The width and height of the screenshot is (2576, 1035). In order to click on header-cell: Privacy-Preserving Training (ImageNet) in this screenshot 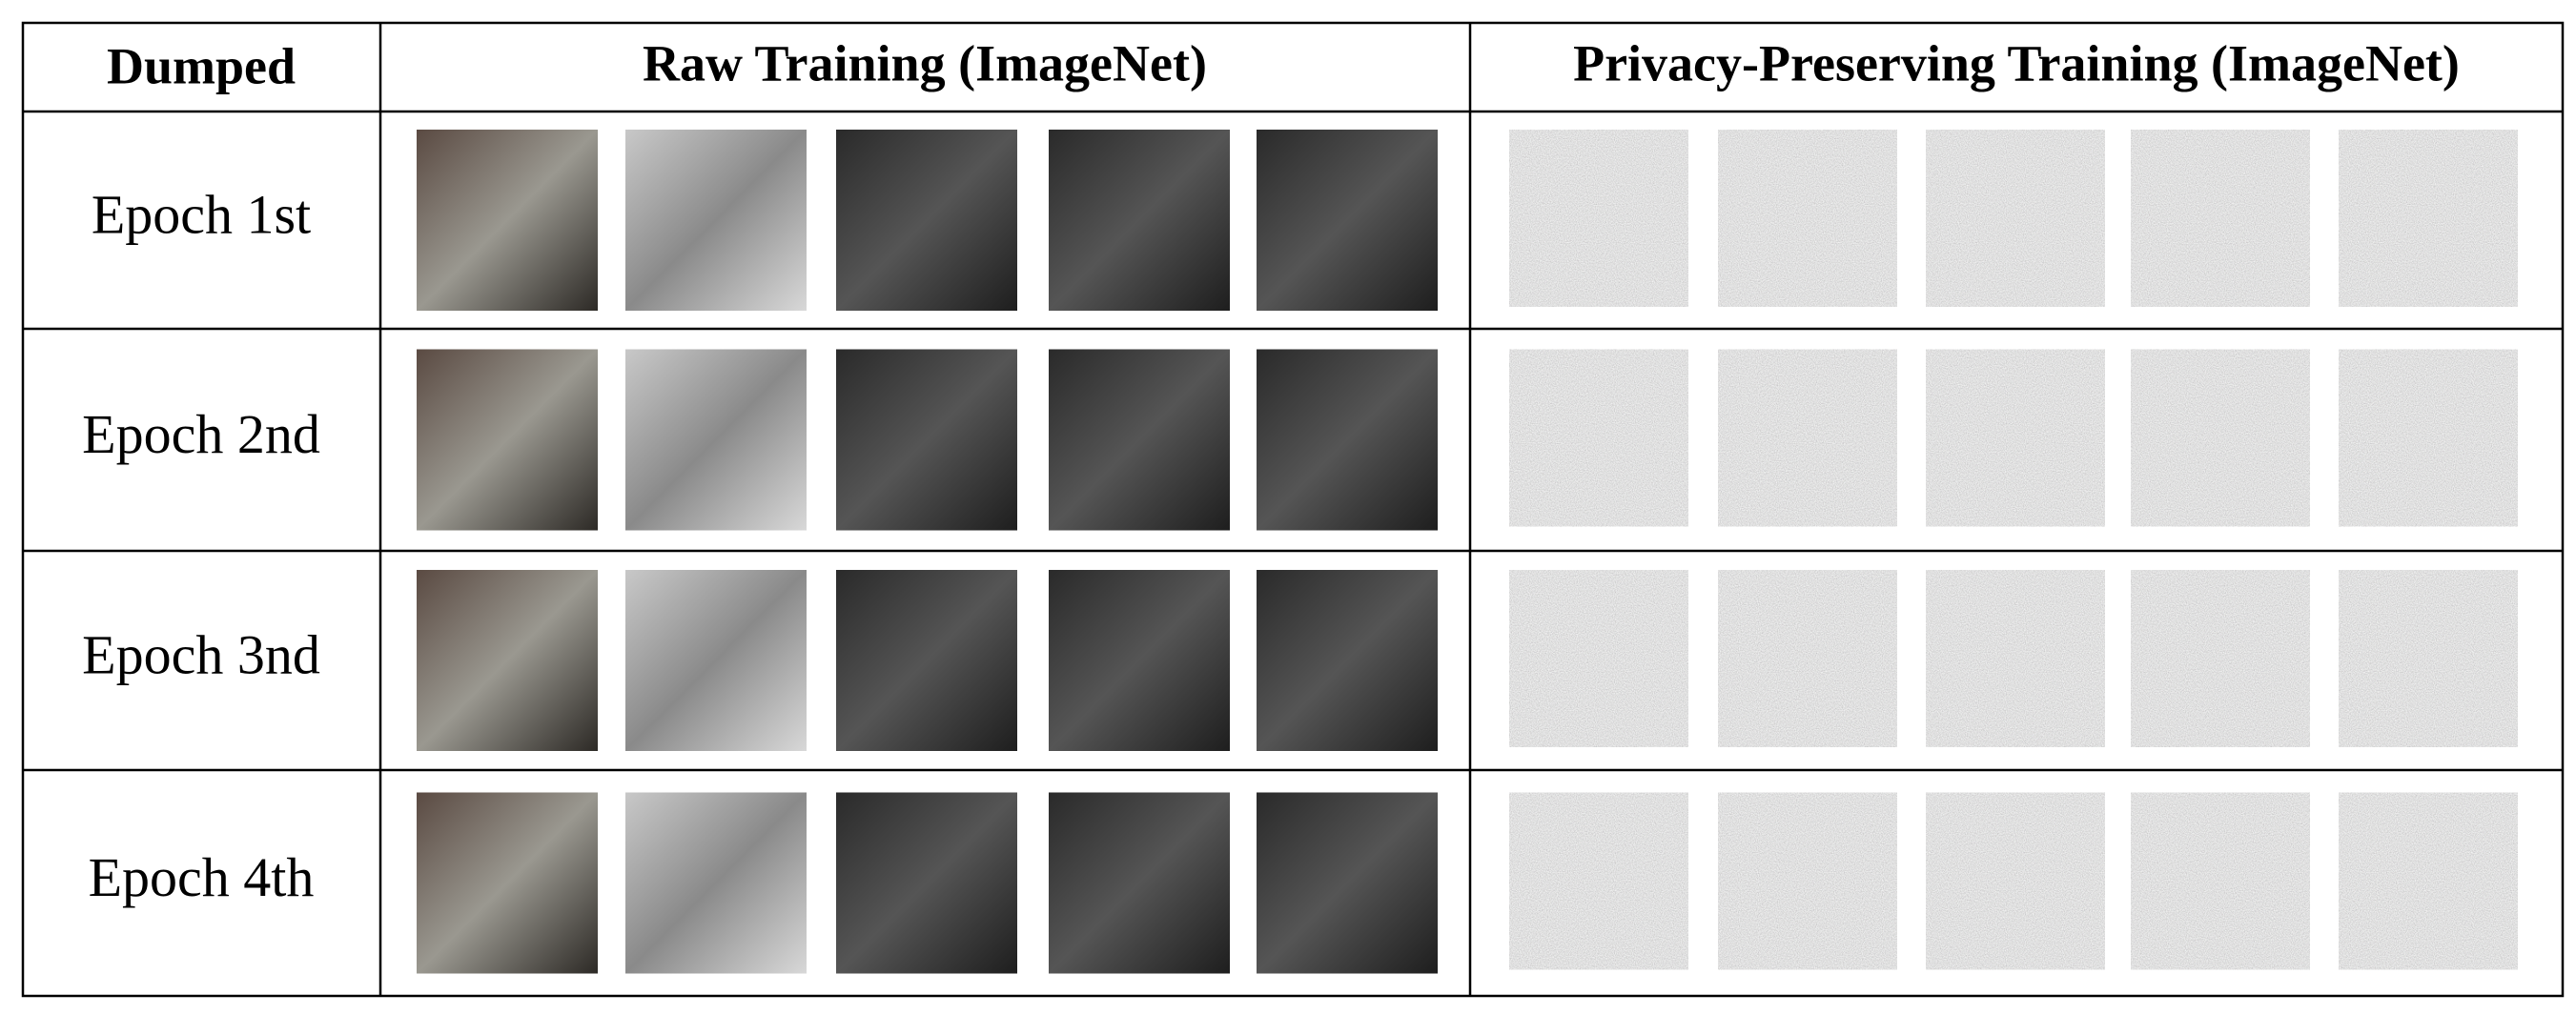, I will do `click(2017, 63)`.